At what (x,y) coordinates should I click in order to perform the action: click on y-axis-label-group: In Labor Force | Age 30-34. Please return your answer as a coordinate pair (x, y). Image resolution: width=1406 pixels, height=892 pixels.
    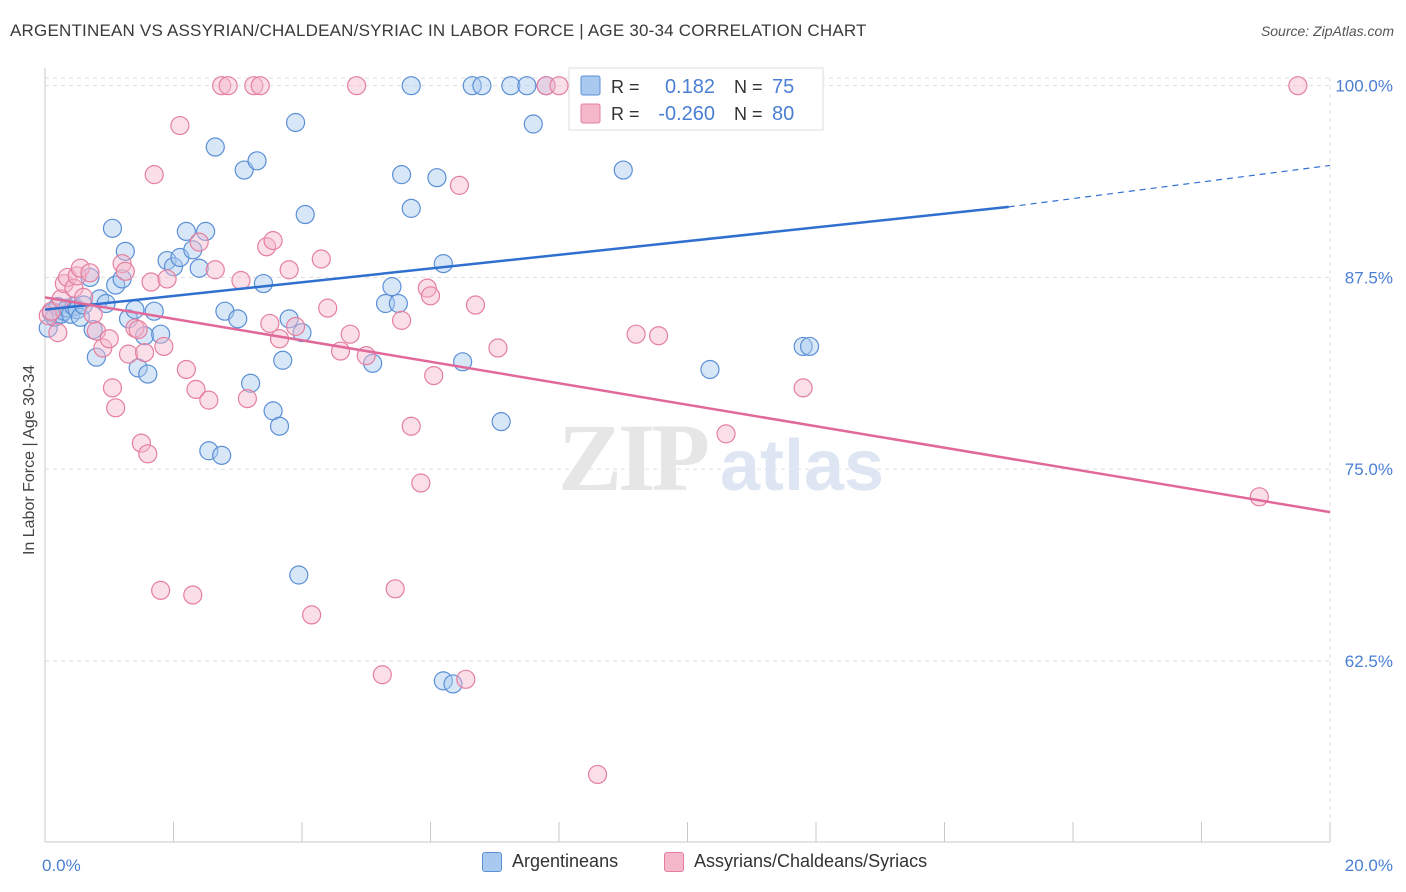
    Looking at the image, I should click on (29, 460).